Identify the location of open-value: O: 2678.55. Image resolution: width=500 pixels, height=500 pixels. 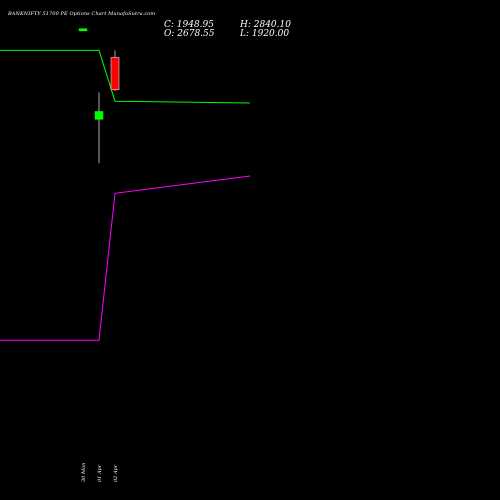
(189, 34).